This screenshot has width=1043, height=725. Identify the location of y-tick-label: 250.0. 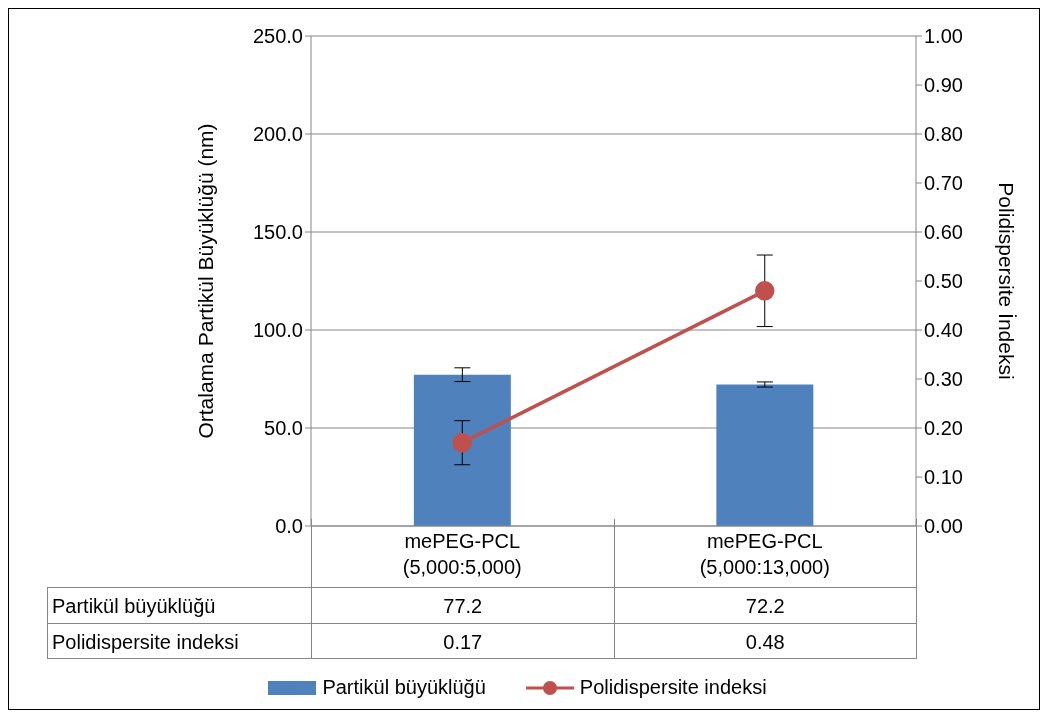
(277, 36).